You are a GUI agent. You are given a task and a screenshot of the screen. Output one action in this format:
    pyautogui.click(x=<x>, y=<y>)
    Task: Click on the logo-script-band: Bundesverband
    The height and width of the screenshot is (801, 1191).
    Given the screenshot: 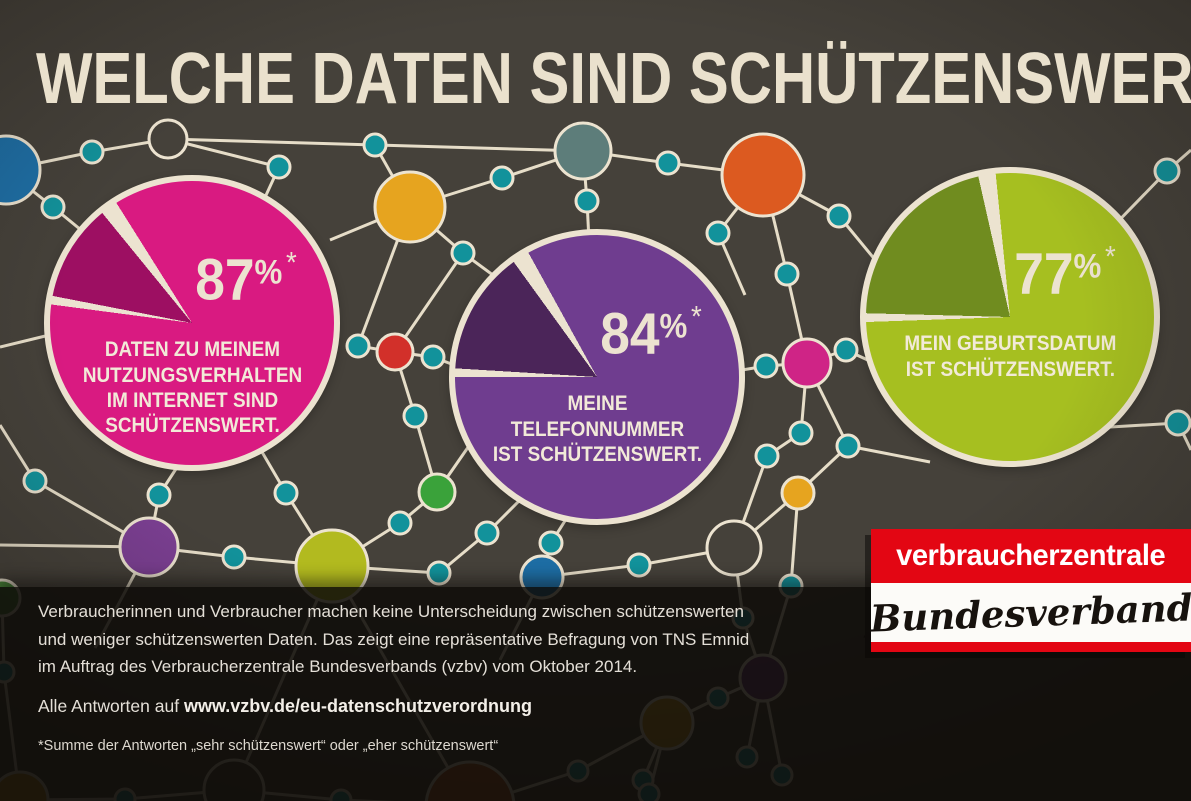 What is the action you would take?
    pyautogui.click(x=1030, y=612)
    